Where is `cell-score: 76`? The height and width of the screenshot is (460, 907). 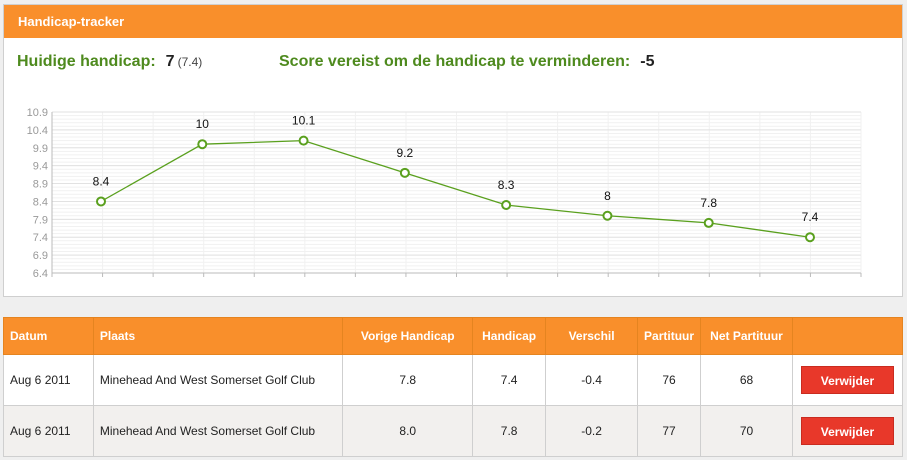
cell-score: 76 is located at coordinates (669, 380).